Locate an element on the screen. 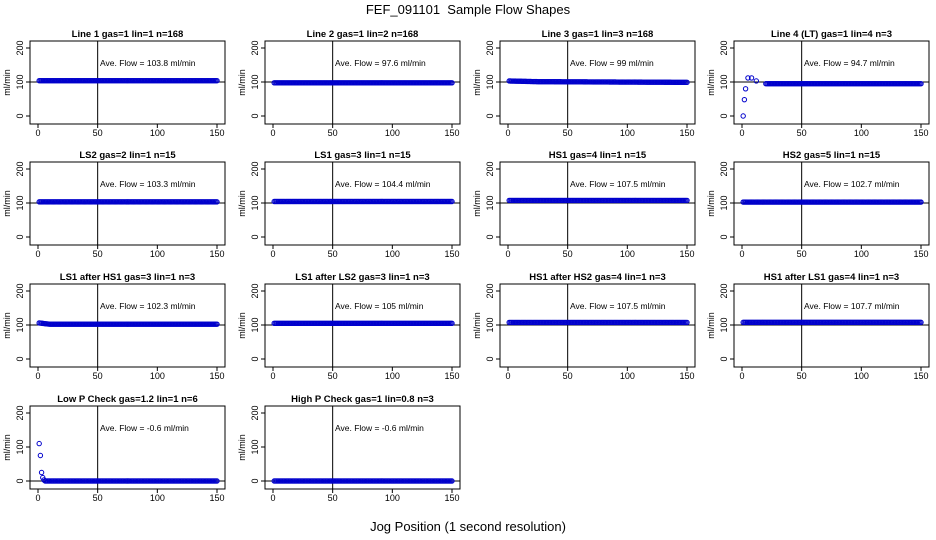 This screenshot has width=936, height=540. panel-title: Line 1 gas=1 lin=1 n=168 is located at coordinates (128, 34).